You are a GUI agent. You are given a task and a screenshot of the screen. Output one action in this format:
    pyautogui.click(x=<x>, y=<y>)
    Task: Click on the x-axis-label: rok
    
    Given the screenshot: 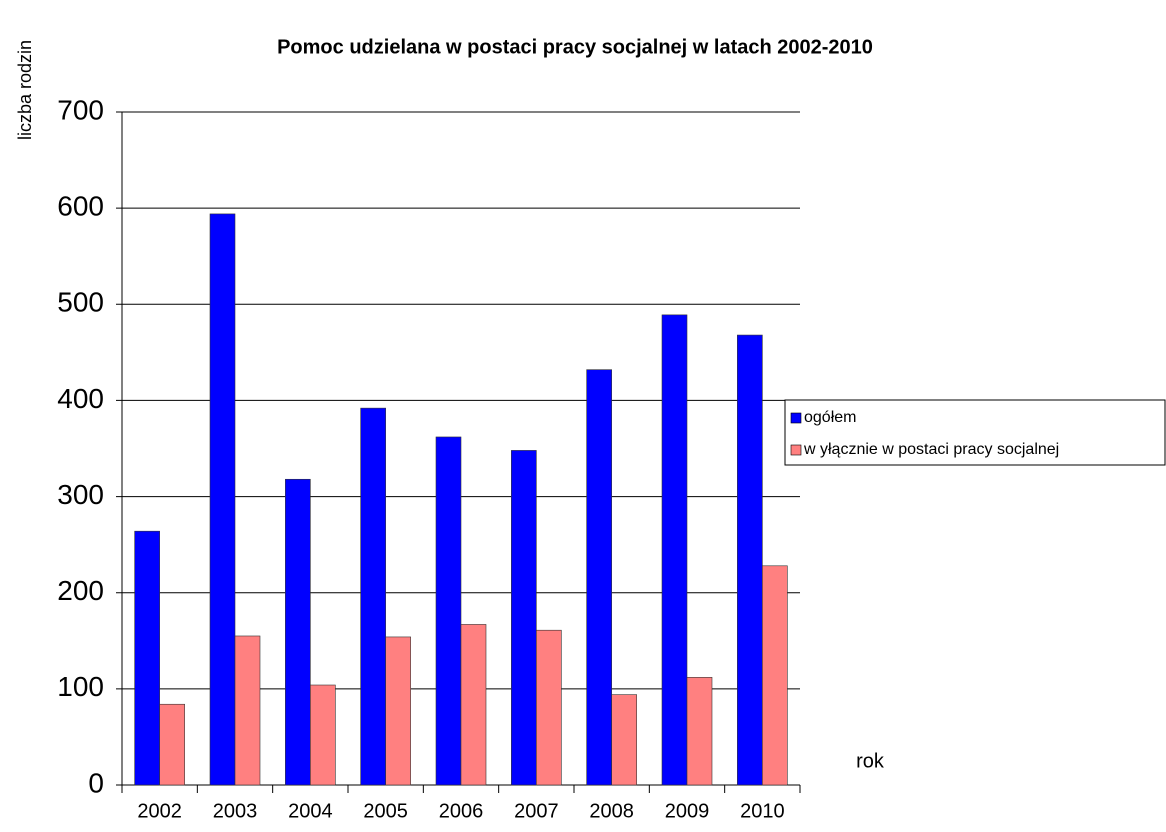 What is the action you would take?
    pyautogui.click(x=870, y=761)
    